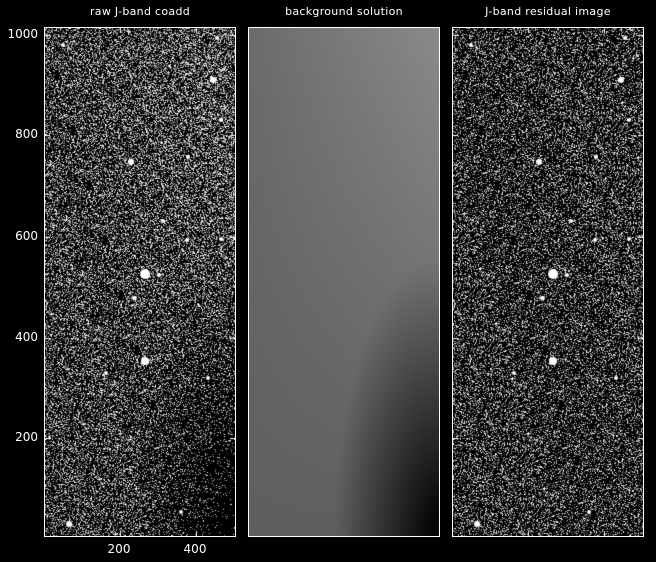 The image size is (656, 562). What do you see at coordinates (344, 11) in the screenshot?
I see `panel-title-background: background solution` at bounding box center [344, 11].